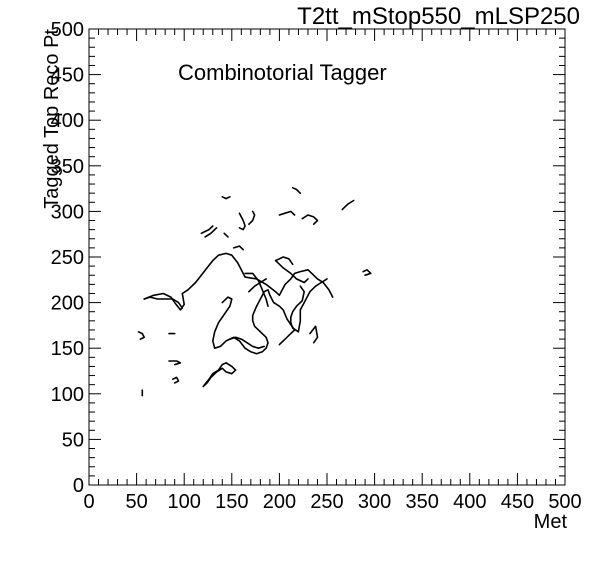 The width and height of the screenshot is (596, 572). What do you see at coordinates (517, 502) in the screenshot?
I see `x-tick-label: 450` at bounding box center [517, 502].